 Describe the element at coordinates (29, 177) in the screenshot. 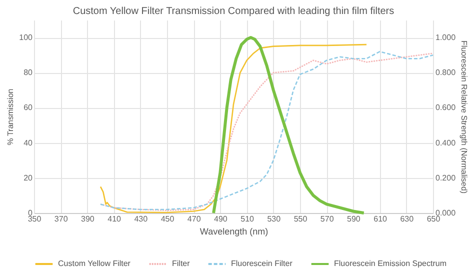

I see `y-tick-label: 20` at that location.